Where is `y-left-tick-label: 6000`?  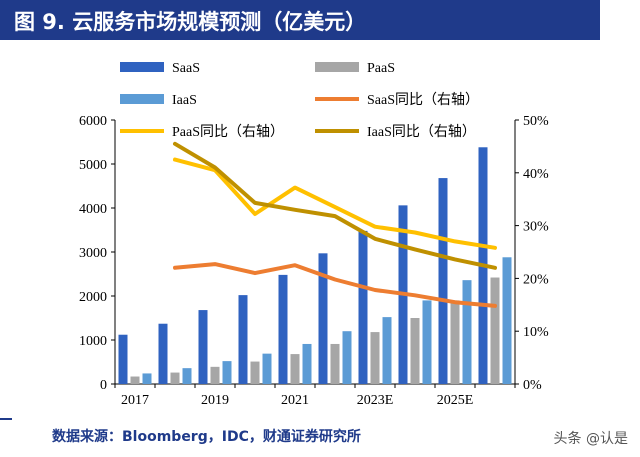 y-left-tick-label: 6000 is located at coordinates (93, 121).